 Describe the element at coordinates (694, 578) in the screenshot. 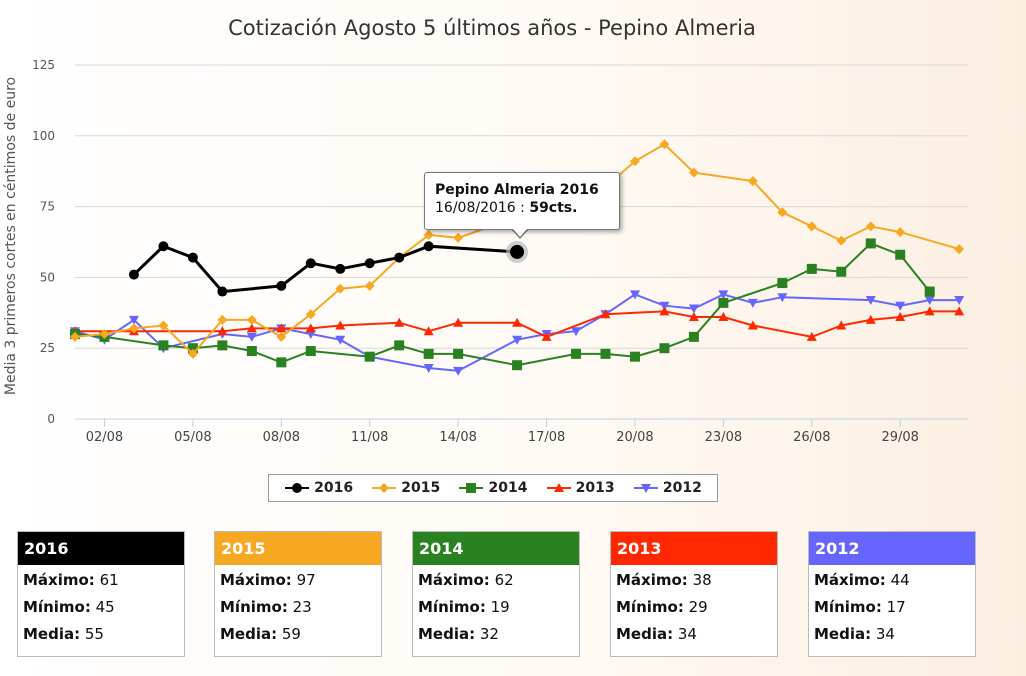

I see `stat-max: Máximo: 38` at that location.